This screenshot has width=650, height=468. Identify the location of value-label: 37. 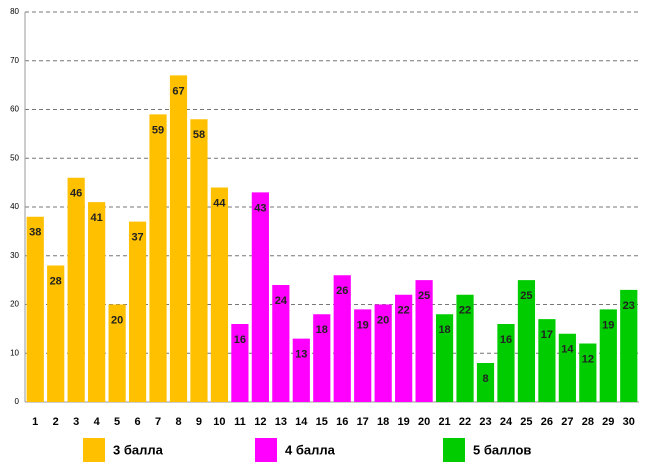
(137, 238).